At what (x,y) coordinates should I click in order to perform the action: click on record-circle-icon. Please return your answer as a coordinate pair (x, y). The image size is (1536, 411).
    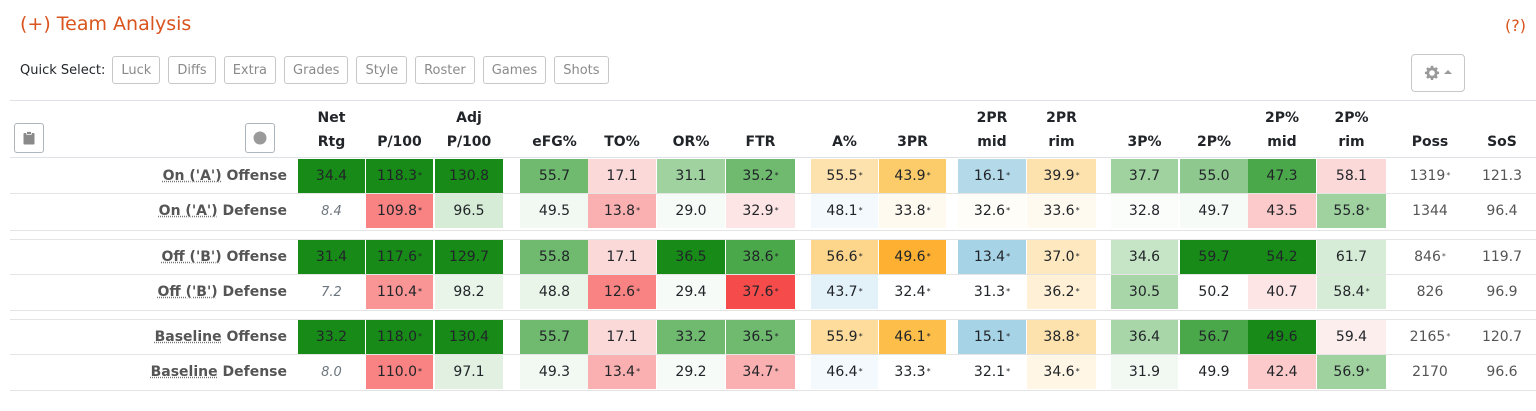
    Looking at the image, I should click on (260, 138).